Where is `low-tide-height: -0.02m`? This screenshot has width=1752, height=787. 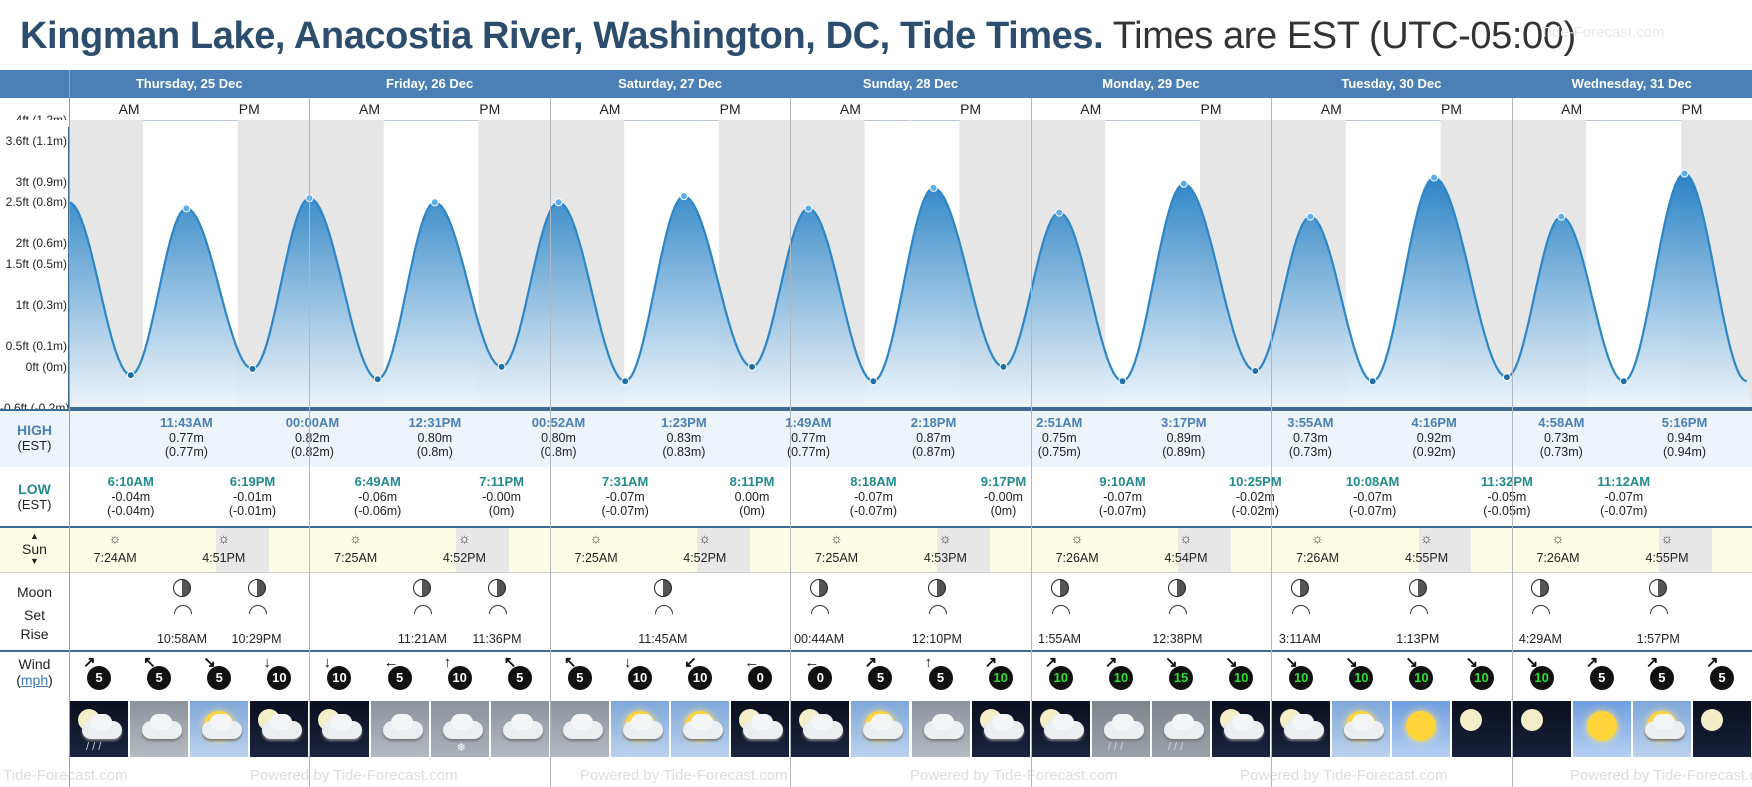
low-tide-height: -0.02m is located at coordinates (1255, 497).